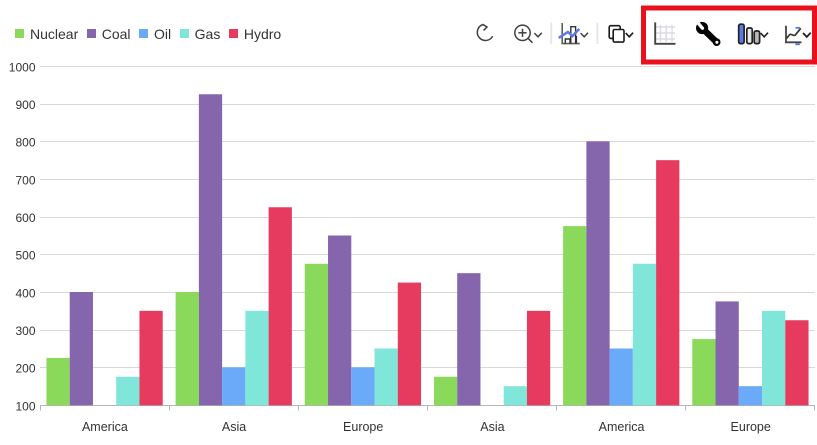 This screenshot has height=445, width=817. Describe the element at coordinates (25, 331) in the screenshot. I see `svg-text: 300` at that location.